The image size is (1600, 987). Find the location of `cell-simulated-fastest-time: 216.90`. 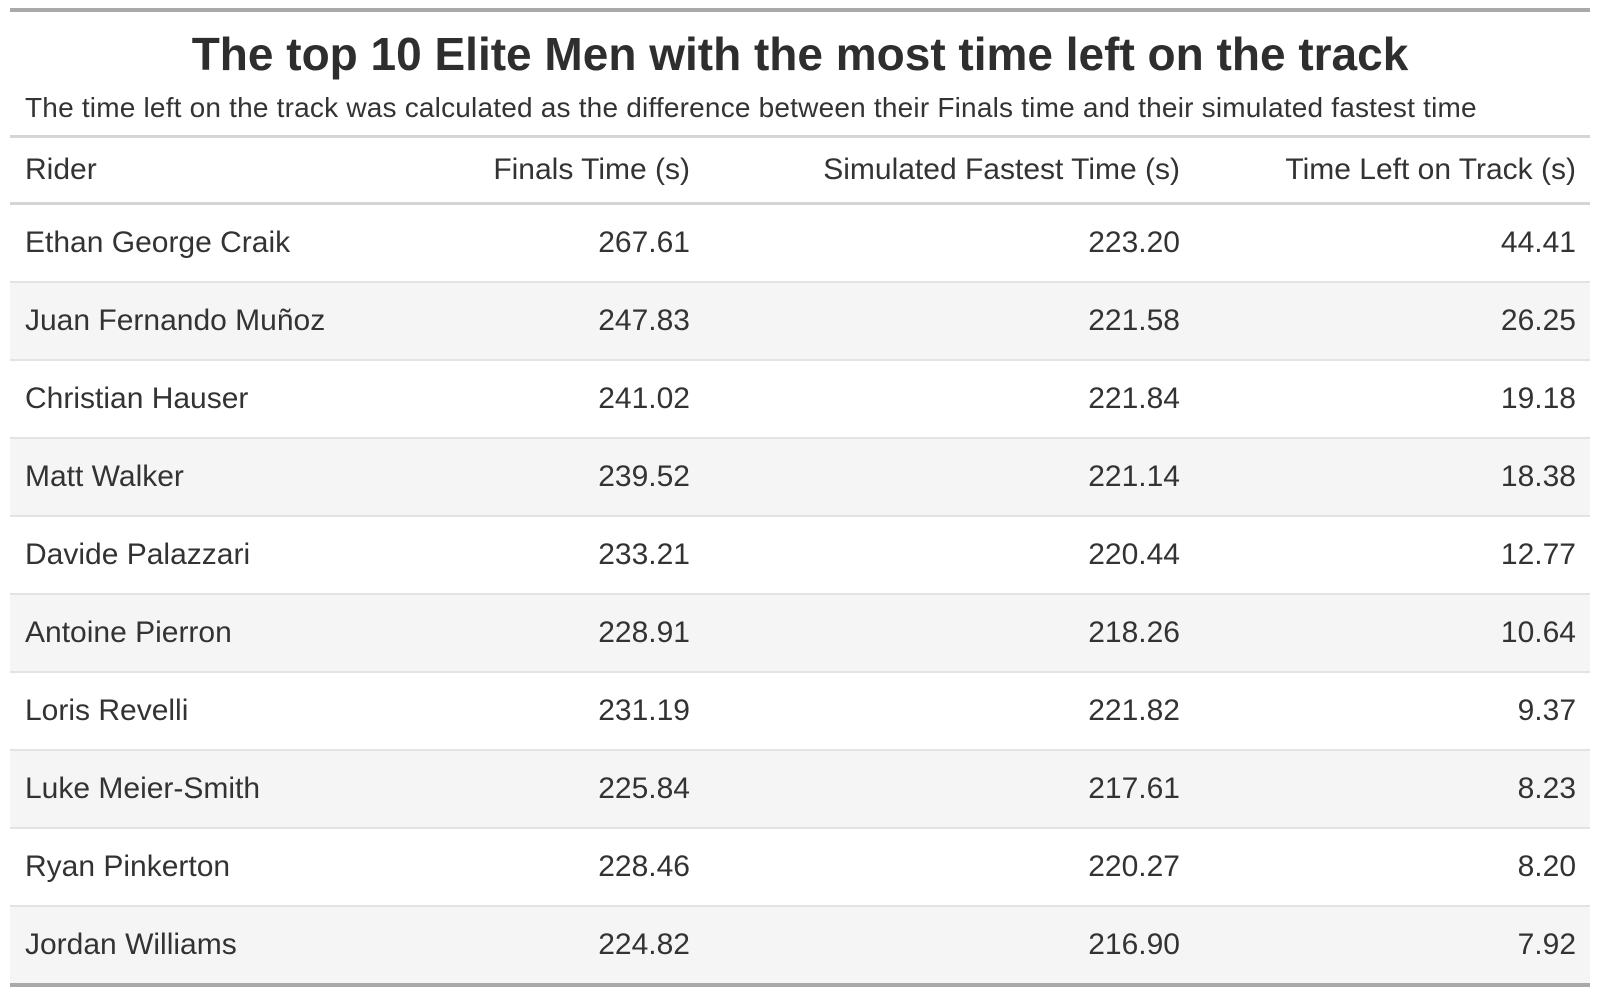

cell-simulated-fastest-time: 216.90 is located at coordinates (949, 943).